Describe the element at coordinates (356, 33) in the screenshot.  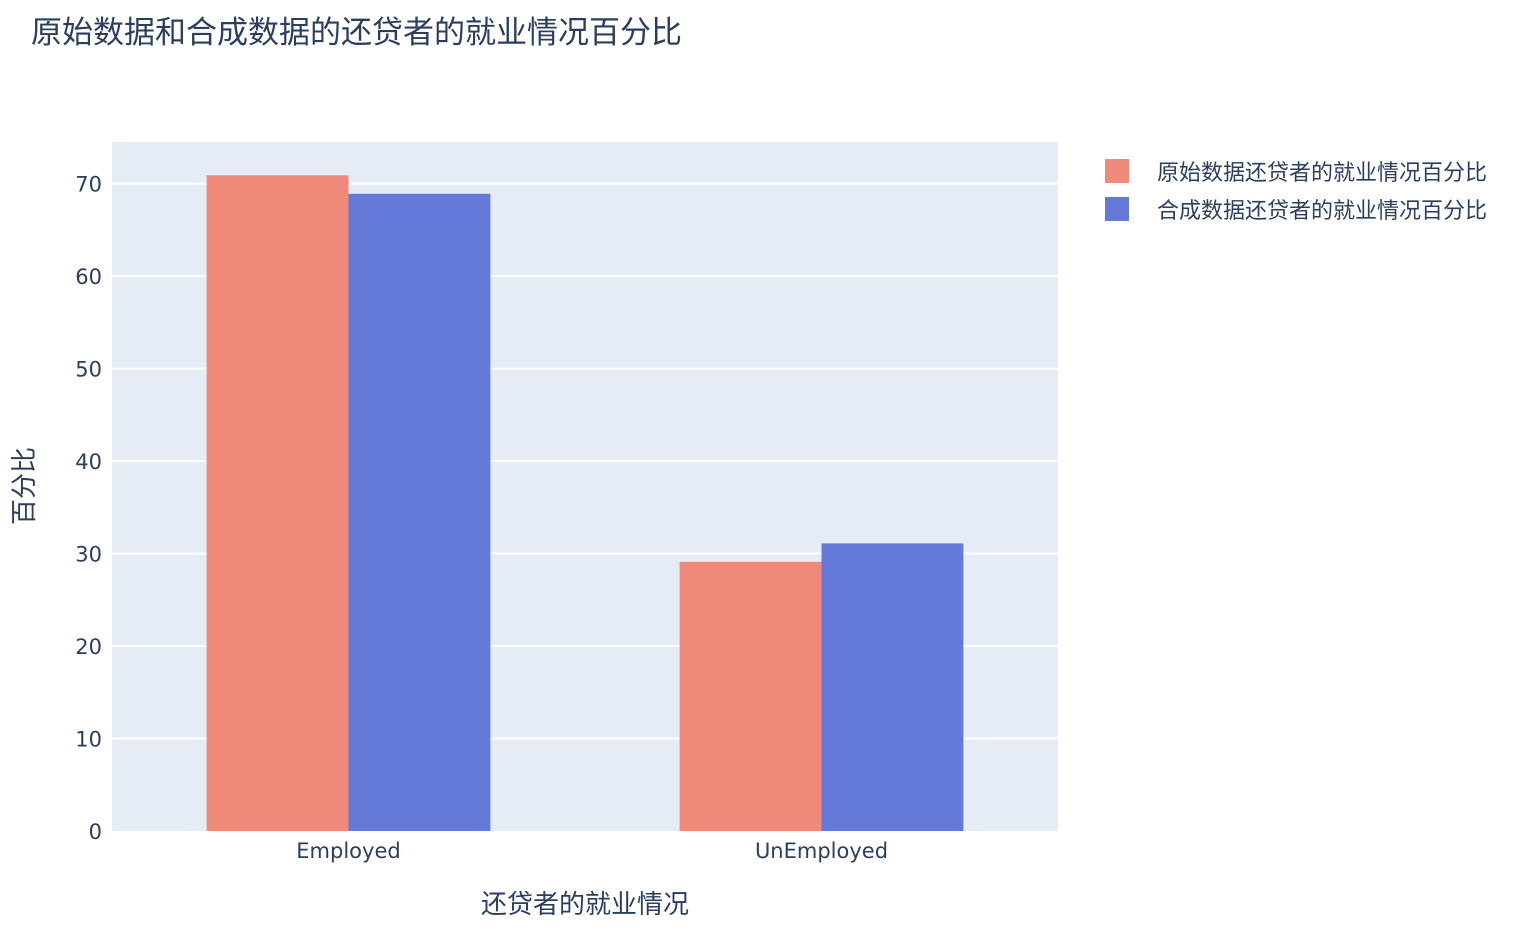
I see `chart-title: 原始数据和合成数据的还贷者的就业情况百分比` at that location.